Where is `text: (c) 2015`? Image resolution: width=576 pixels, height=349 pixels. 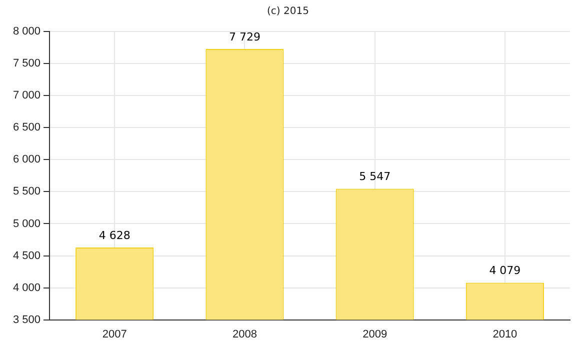 text: (c) 2015 is located at coordinates (288, 11).